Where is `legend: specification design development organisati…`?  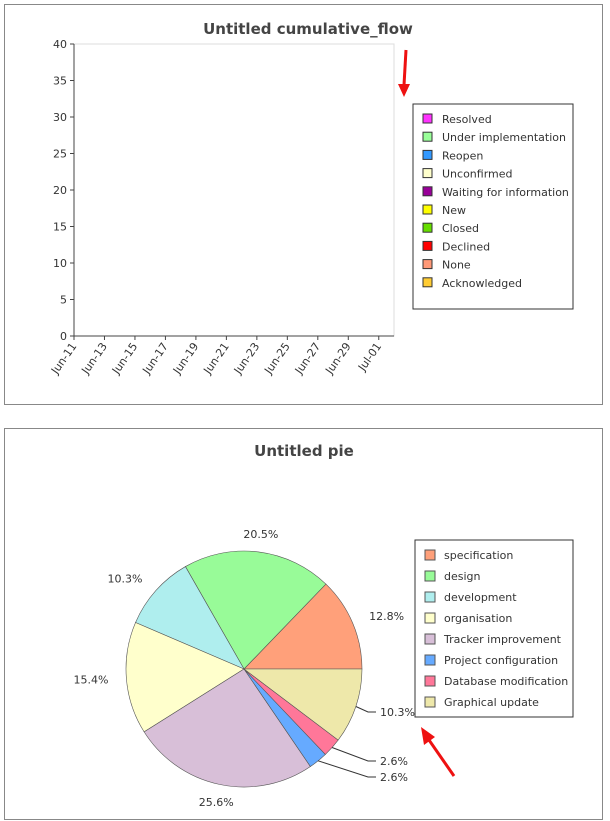
legend: specification design development organisati… is located at coordinates (494, 628).